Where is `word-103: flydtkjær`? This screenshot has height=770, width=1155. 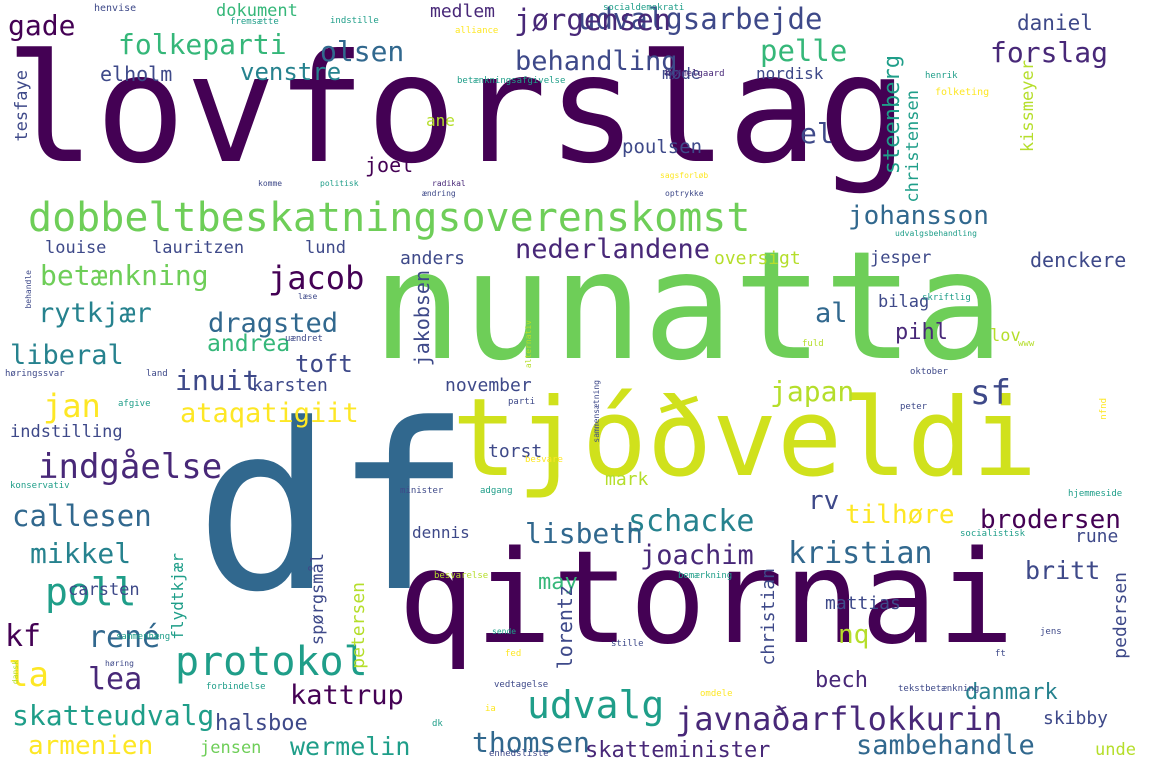 word-103: flydtkjær is located at coordinates (177, 596).